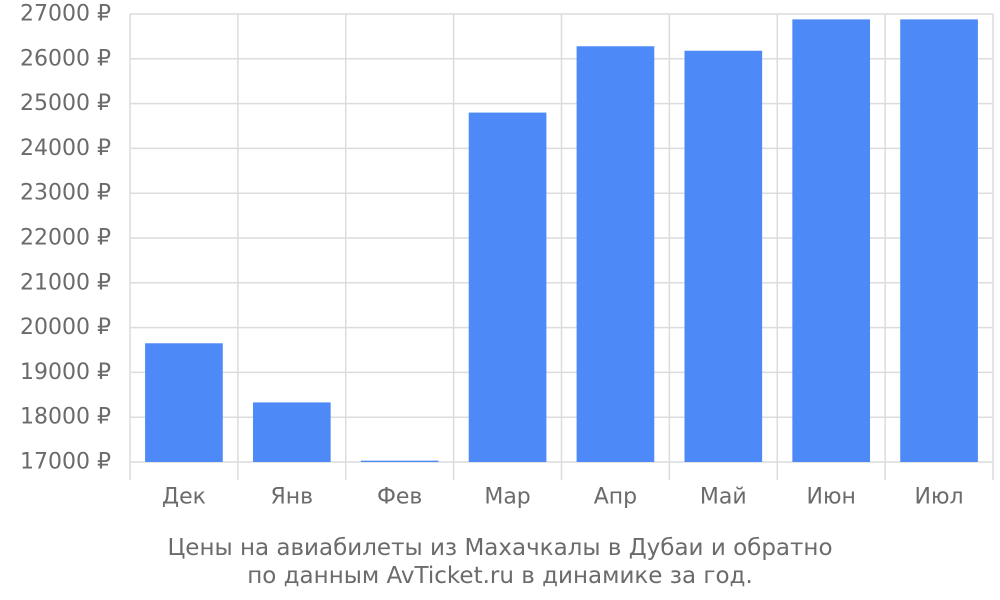  What do you see at coordinates (65, 58) in the screenshot?
I see `y-tick-label: 26000 ₽` at bounding box center [65, 58].